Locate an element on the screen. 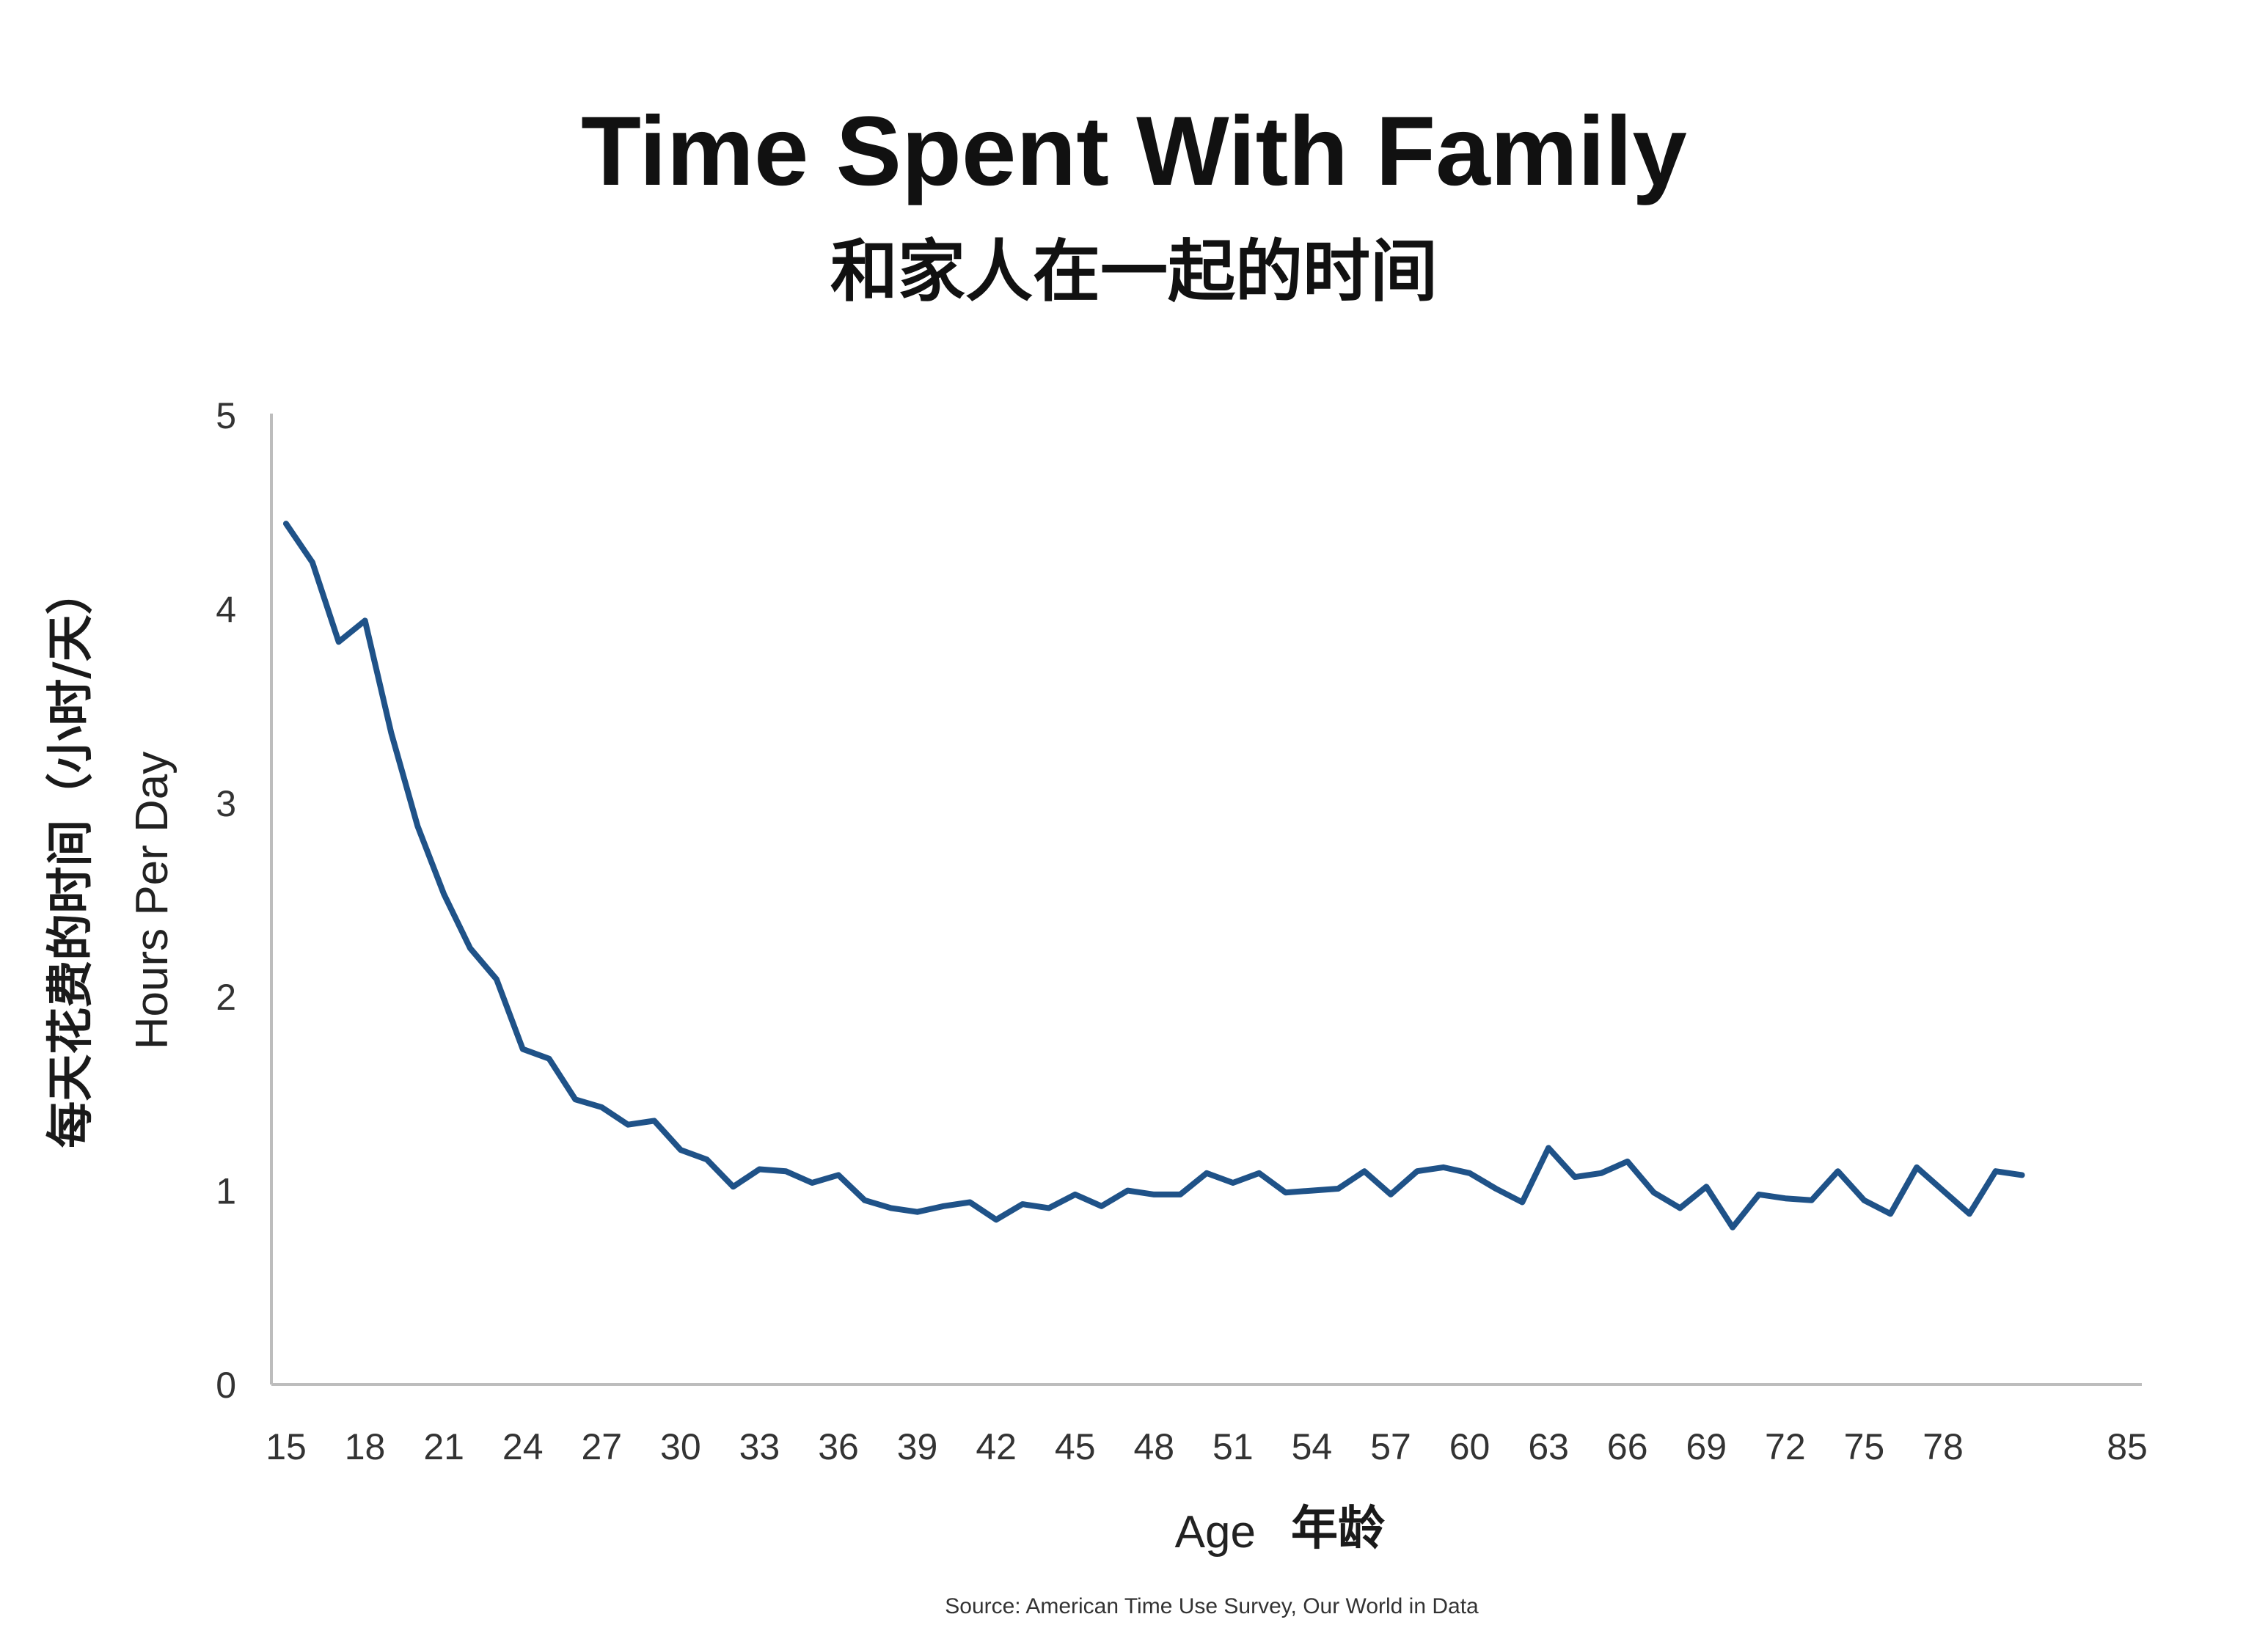  x-tick-label: 48 is located at coordinates (1153, 1446).